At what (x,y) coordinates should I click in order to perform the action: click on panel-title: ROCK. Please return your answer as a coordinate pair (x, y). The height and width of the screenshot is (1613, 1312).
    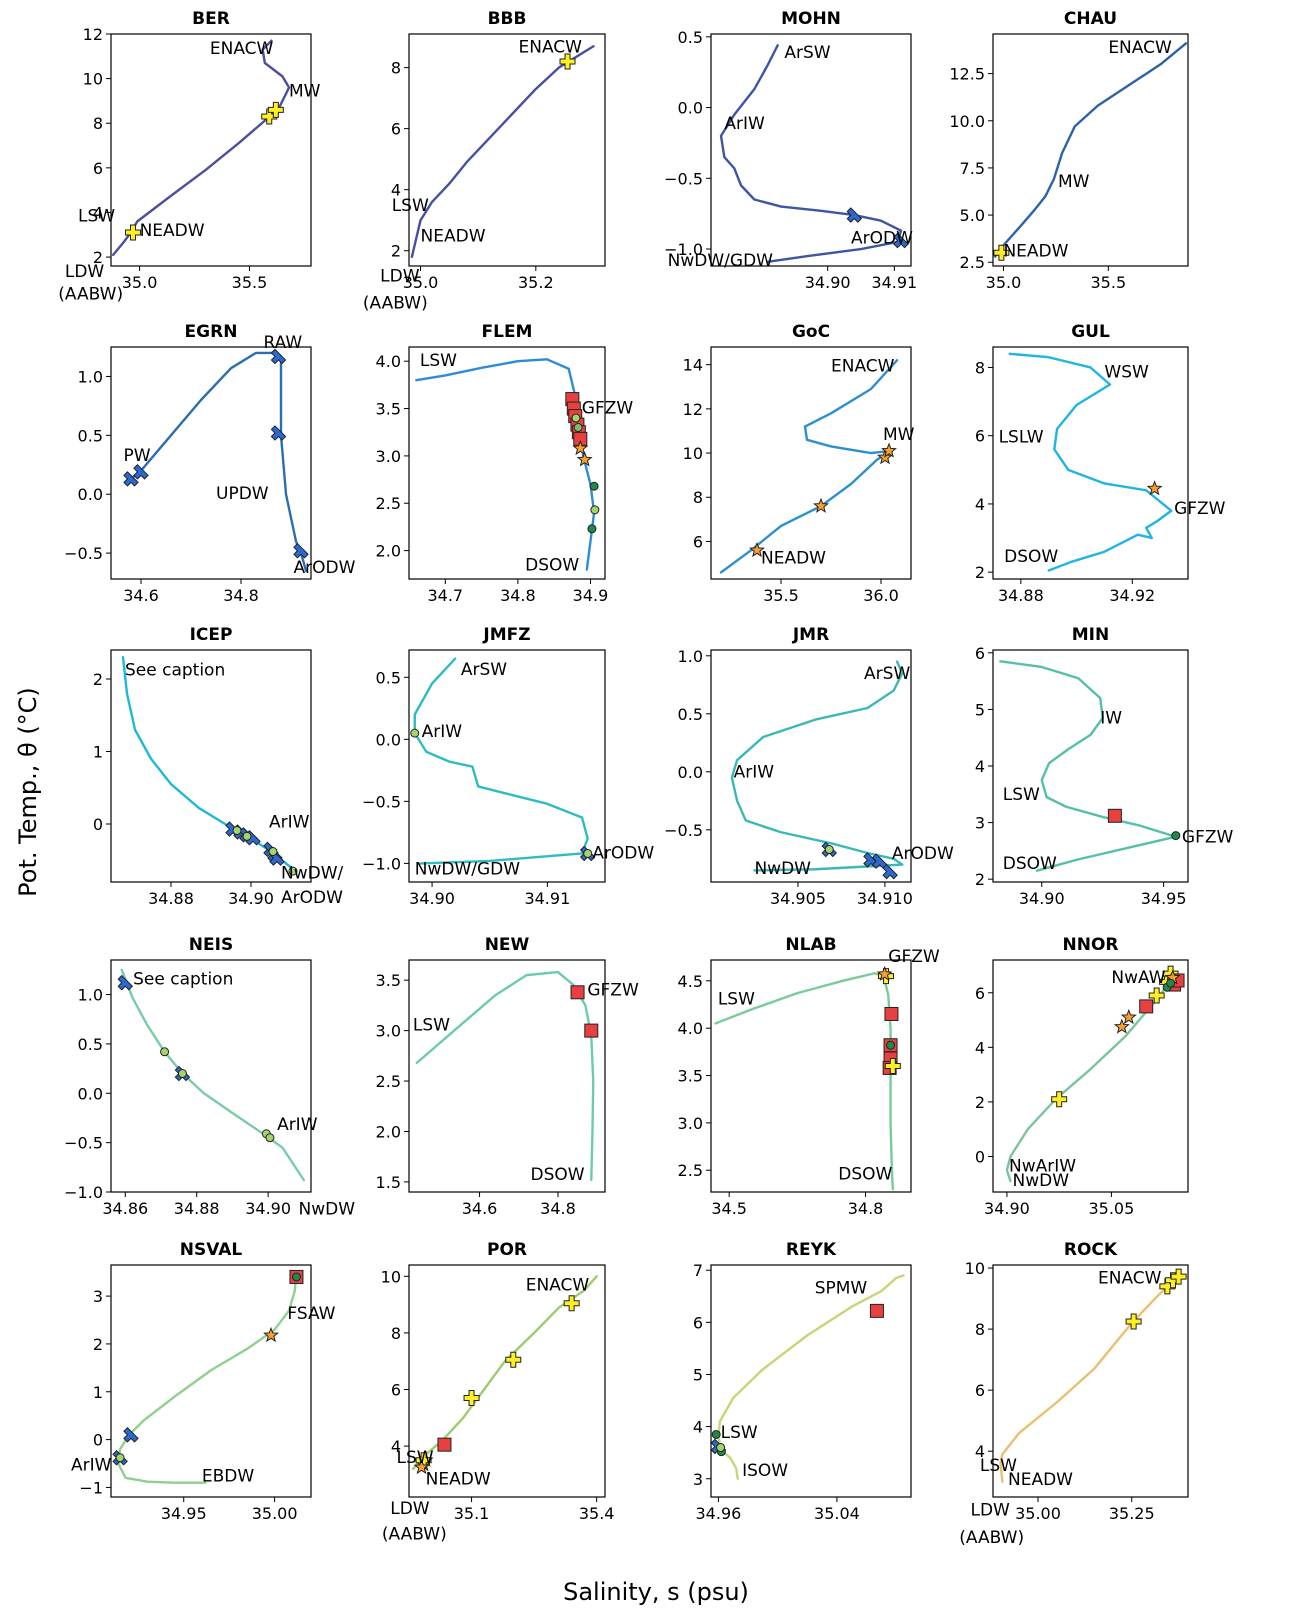
    Looking at the image, I should click on (1091, 1250).